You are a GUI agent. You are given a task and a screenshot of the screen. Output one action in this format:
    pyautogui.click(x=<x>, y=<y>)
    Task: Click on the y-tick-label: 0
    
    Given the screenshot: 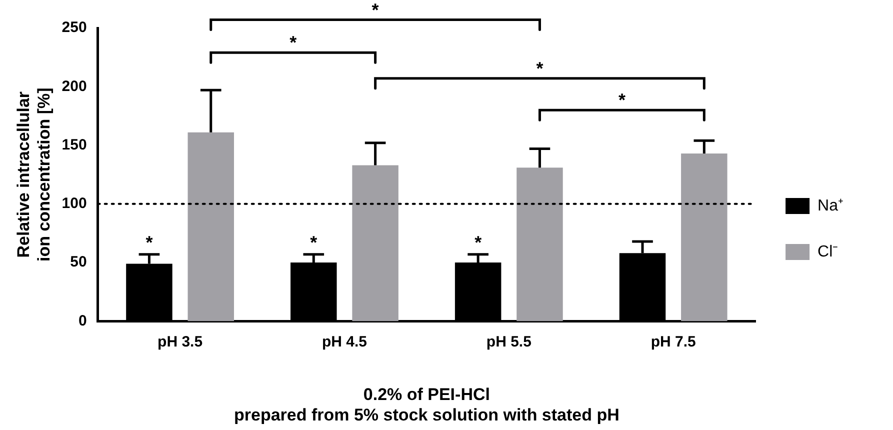 What is the action you would take?
    pyautogui.click(x=82, y=321)
    